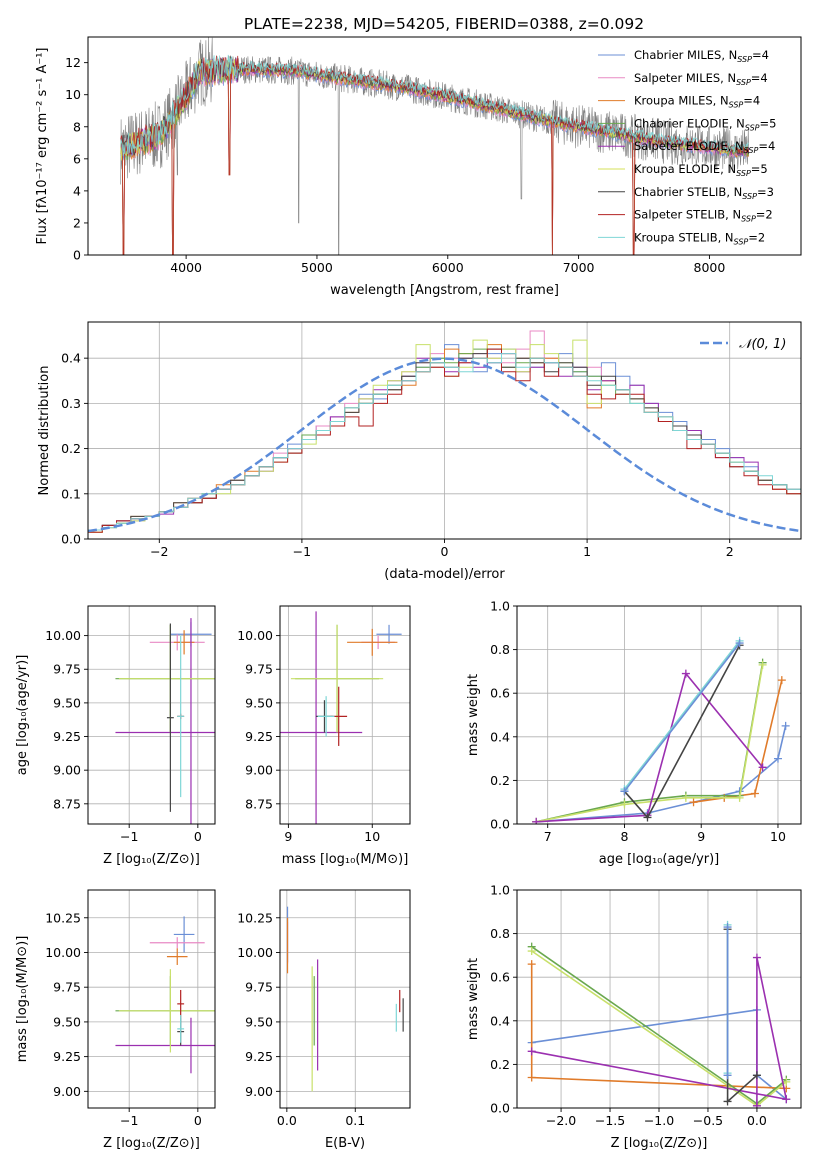  What do you see at coordinates (73, 94) in the screenshot?
I see `y-tick-label: 10` at bounding box center [73, 94].